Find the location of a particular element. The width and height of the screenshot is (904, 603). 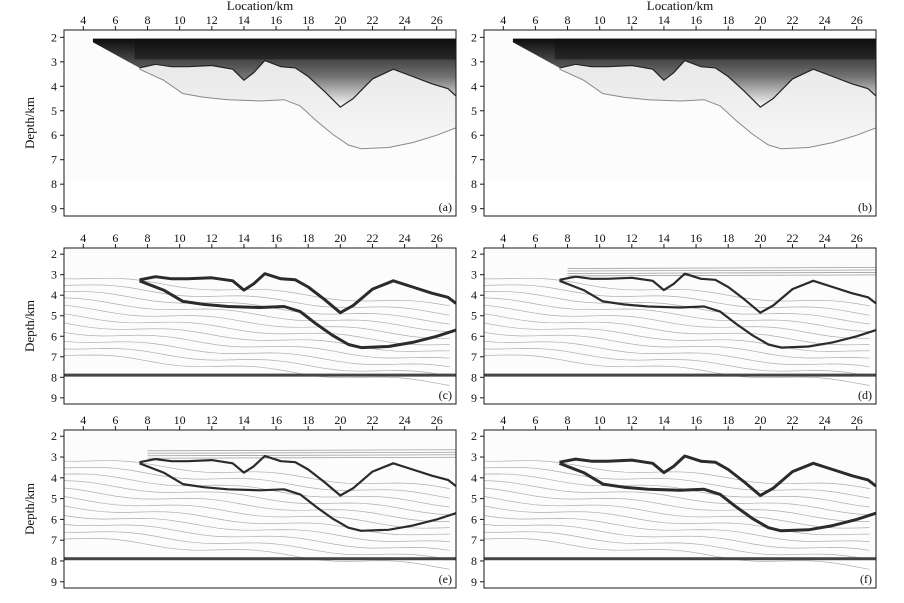

x-axis-title: Location/km is located at coordinates (680, 6).